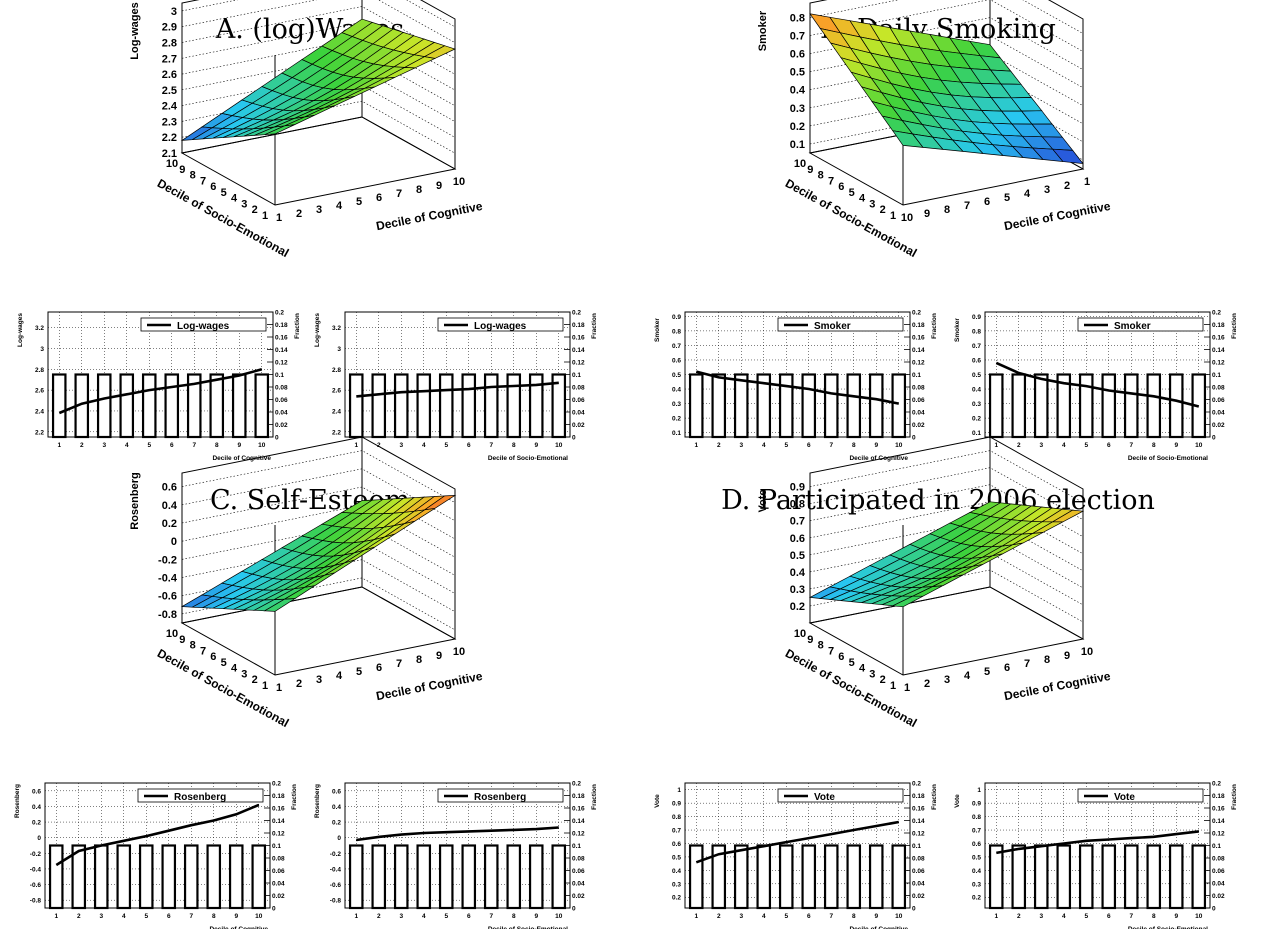 This screenshot has width=1265, height=929. Describe the element at coordinates (234, 199) in the screenshot. I see `y-tick-label: 4` at that location.